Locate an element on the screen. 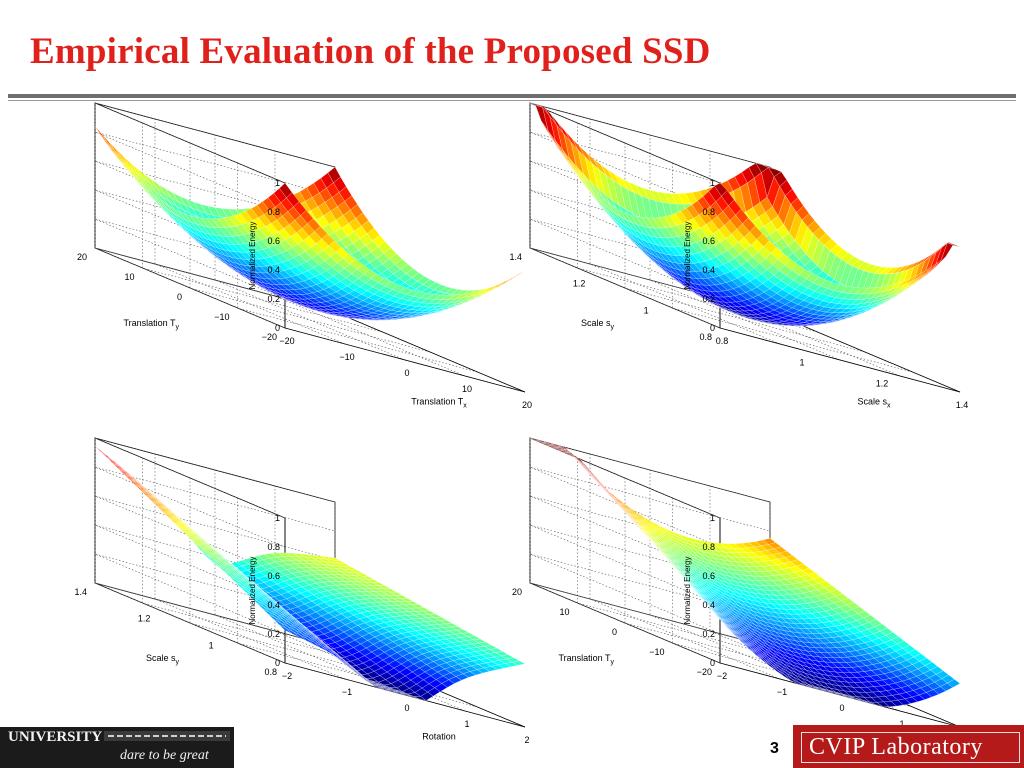 The image size is (1024, 768). y-tick-label: −20 is located at coordinates (704, 672).